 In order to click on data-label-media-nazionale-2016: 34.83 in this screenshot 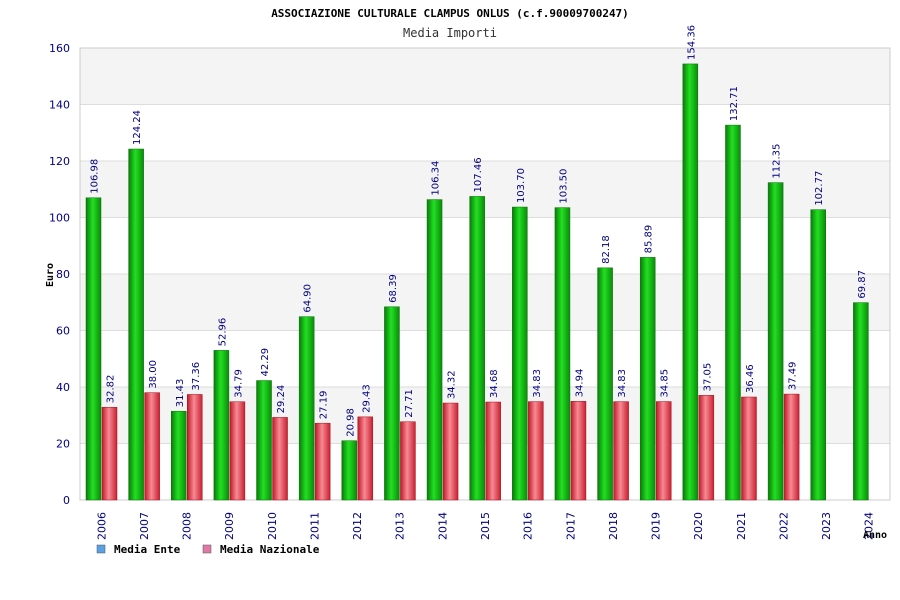, I will do `click(537, 383)`.